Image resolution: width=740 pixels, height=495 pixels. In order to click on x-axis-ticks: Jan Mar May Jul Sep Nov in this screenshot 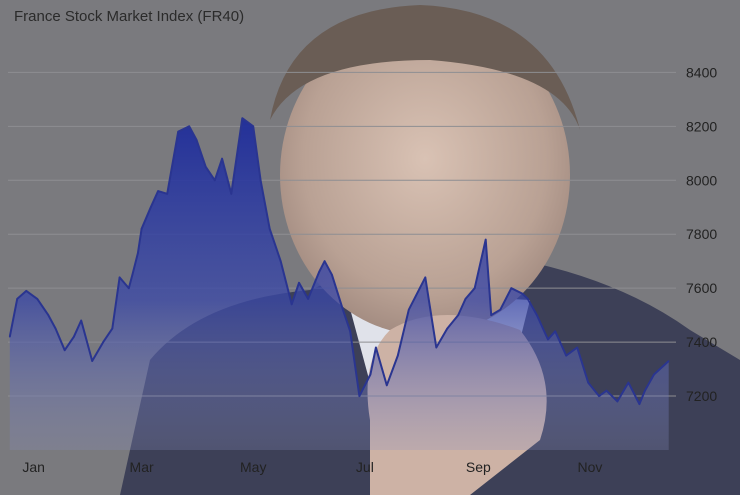, I will do `click(312, 467)`.